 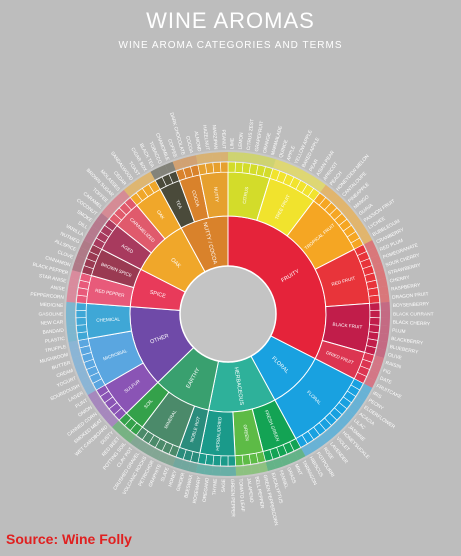 I want to click on term-label: CLOVE, so click(x=65, y=254).